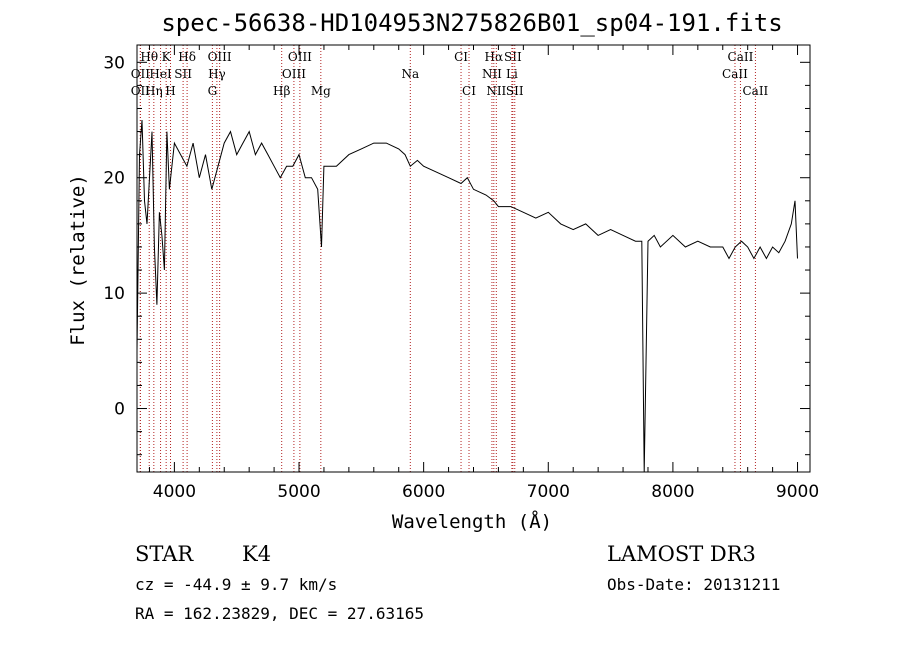 This screenshot has height=649, width=900. I want to click on line-label-10: Hγ, so click(217, 74).